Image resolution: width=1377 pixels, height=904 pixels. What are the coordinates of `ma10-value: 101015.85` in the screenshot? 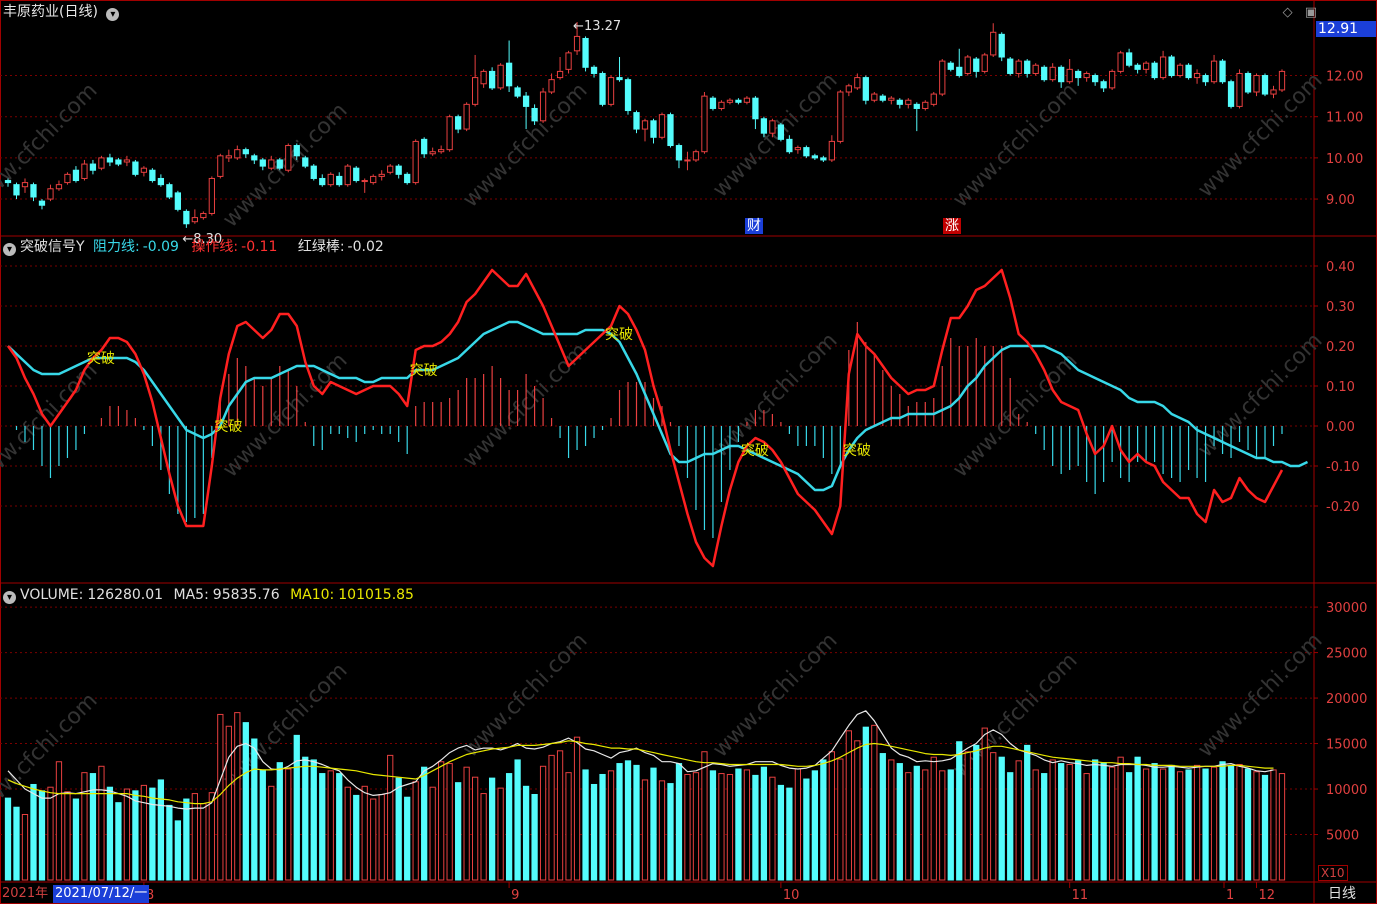 It's located at (376, 595).